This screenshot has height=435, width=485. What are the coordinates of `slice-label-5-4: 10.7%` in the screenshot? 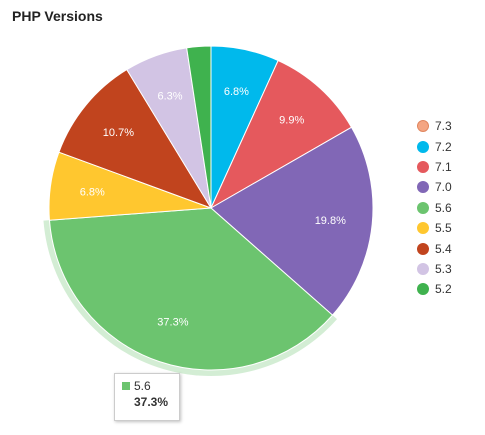 It's located at (118, 133).